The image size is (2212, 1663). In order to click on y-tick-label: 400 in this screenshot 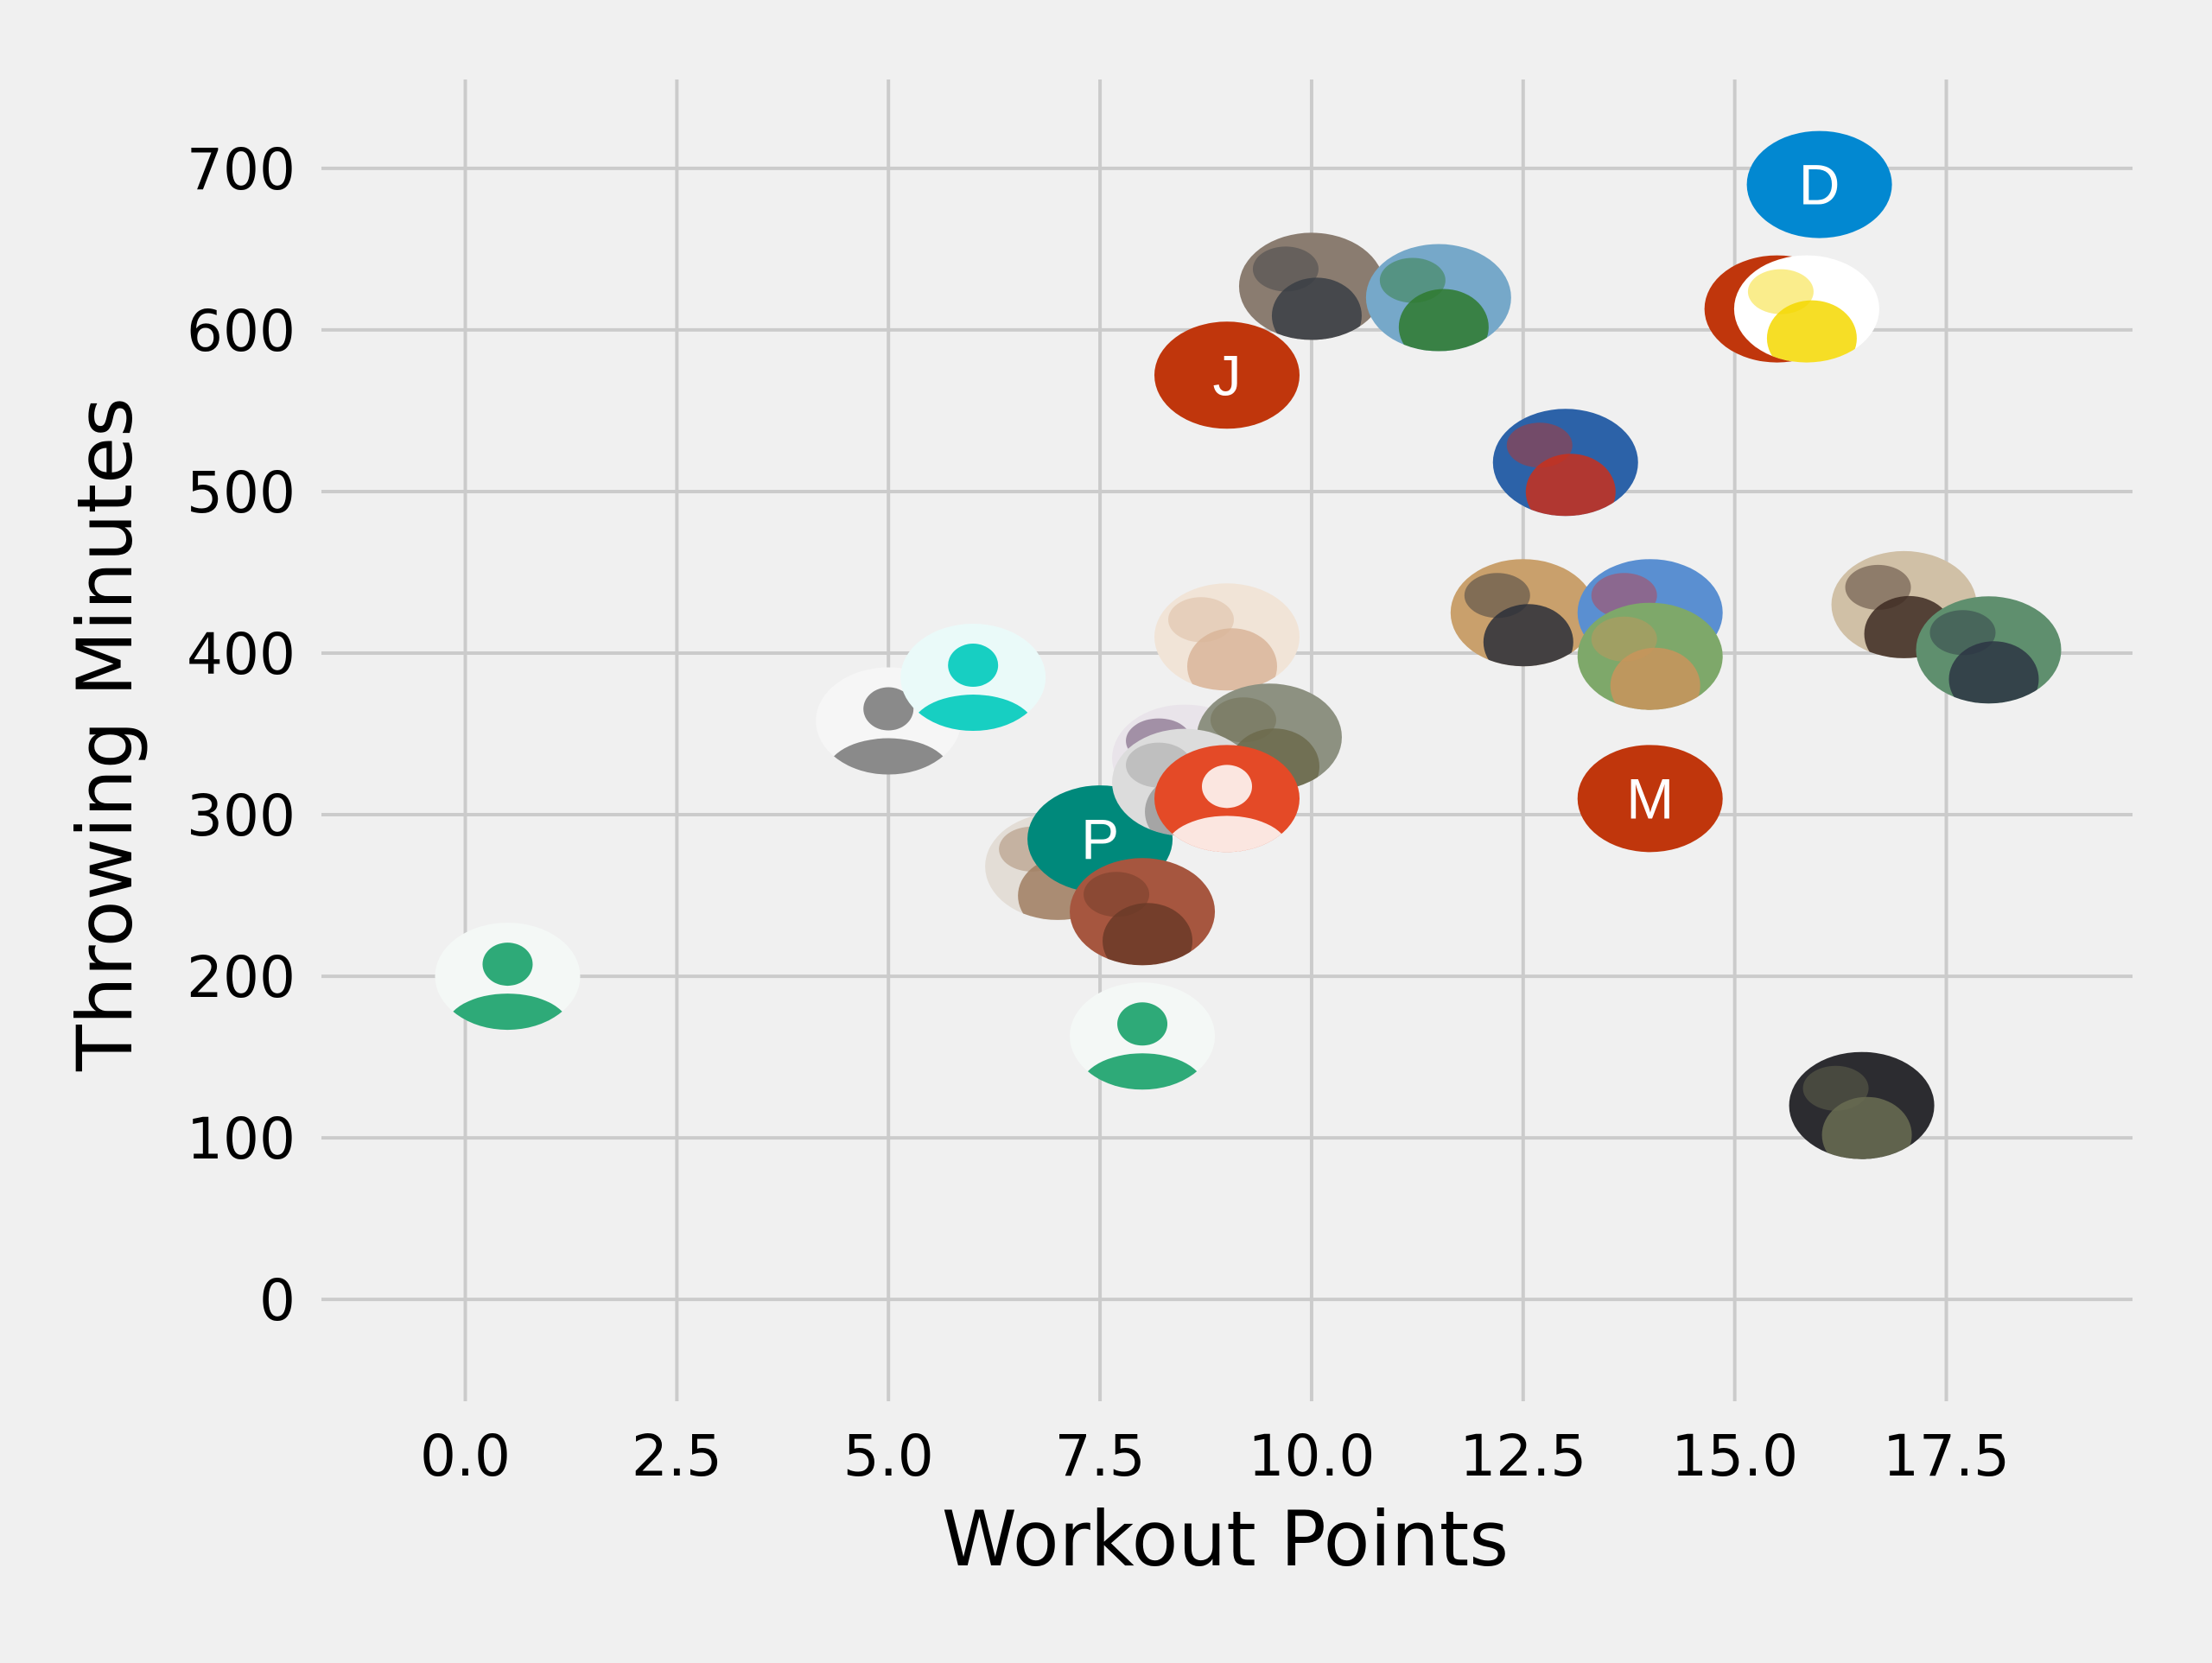, I will do `click(241, 654)`.